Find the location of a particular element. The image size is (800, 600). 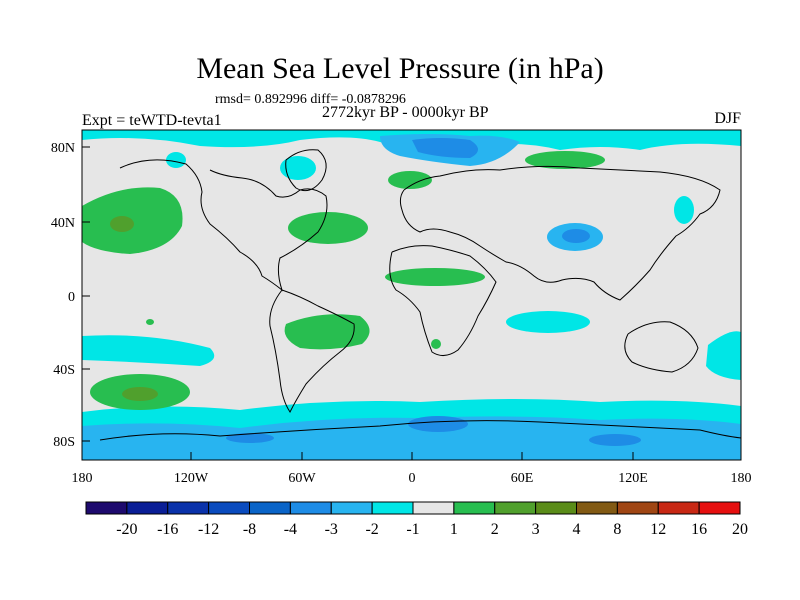

coast-africa is located at coordinates (443, 300).